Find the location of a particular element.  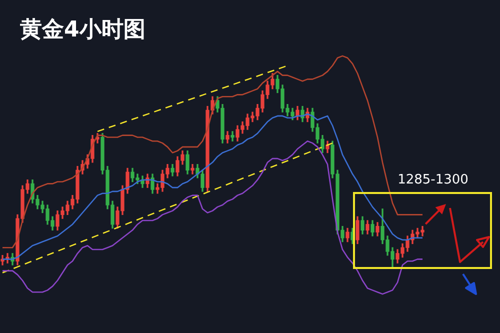

chart-title: 黄金4小时图 is located at coordinates (82, 30).